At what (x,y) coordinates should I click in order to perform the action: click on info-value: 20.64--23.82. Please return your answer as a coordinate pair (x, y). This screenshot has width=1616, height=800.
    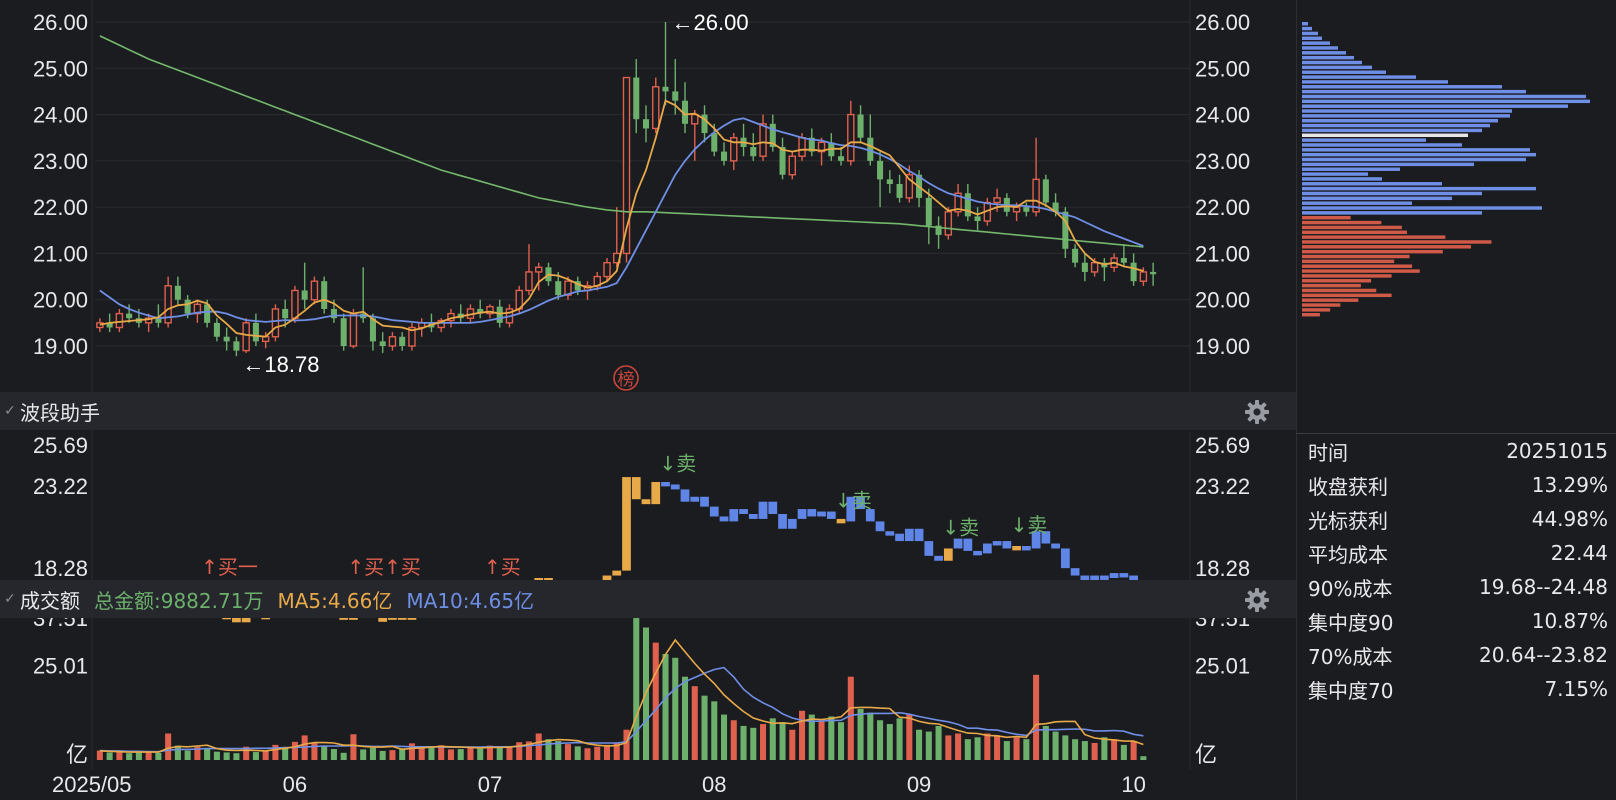
    Looking at the image, I should click on (1543, 655).